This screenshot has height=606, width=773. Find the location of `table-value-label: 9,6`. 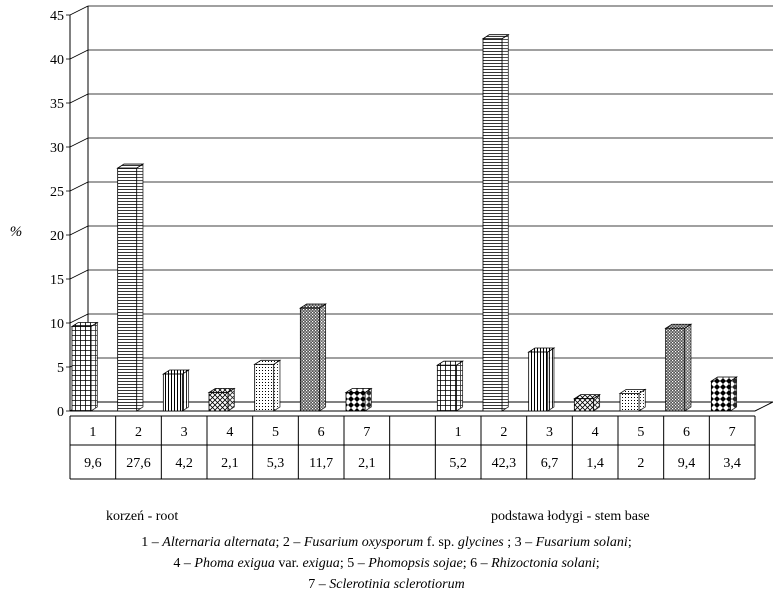

table-value-label: 9,6 is located at coordinates (93, 463).